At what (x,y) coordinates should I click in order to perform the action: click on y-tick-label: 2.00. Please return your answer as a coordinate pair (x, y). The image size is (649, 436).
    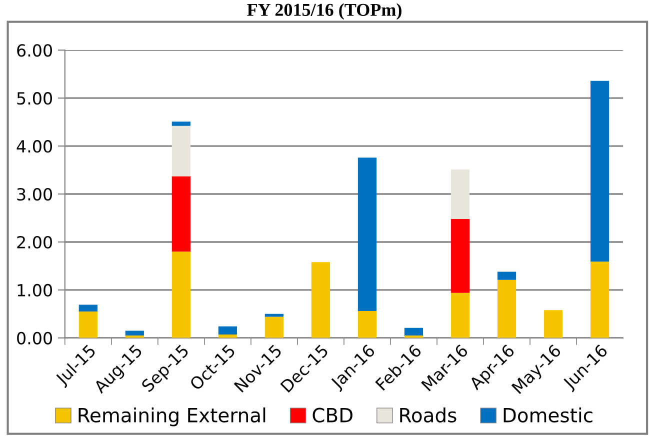
    Looking at the image, I should click on (34, 242).